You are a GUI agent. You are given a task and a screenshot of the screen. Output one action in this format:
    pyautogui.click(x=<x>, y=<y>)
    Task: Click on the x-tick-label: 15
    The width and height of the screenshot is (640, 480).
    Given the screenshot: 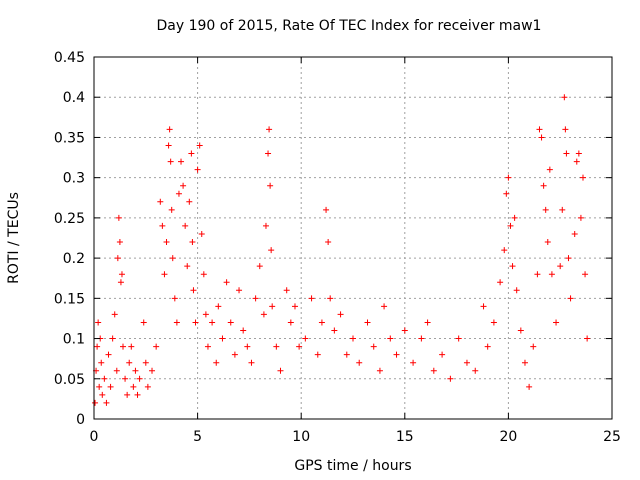 What is the action you would take?
    pyautogui.click(x=405, y=437)
    